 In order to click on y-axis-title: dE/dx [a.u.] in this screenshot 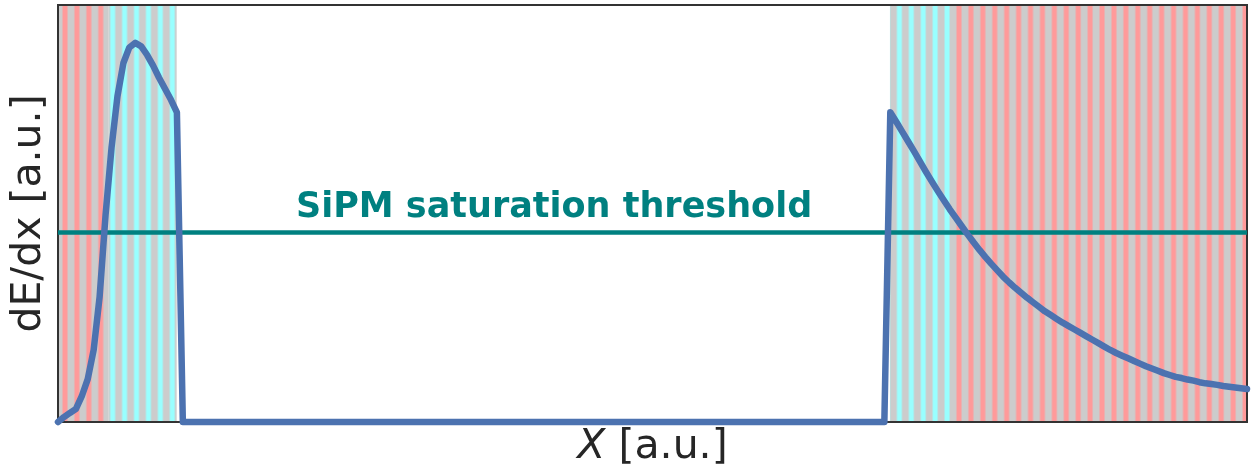, I will do `click(25, 213)`.